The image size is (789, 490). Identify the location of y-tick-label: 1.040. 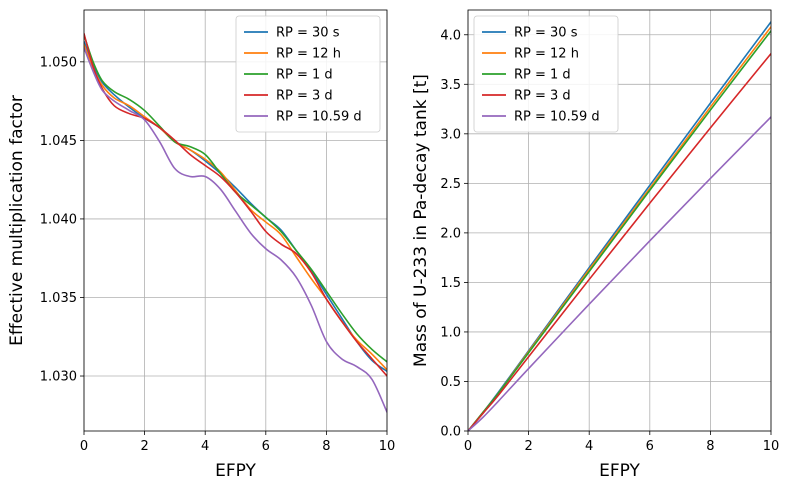
(58, 219).